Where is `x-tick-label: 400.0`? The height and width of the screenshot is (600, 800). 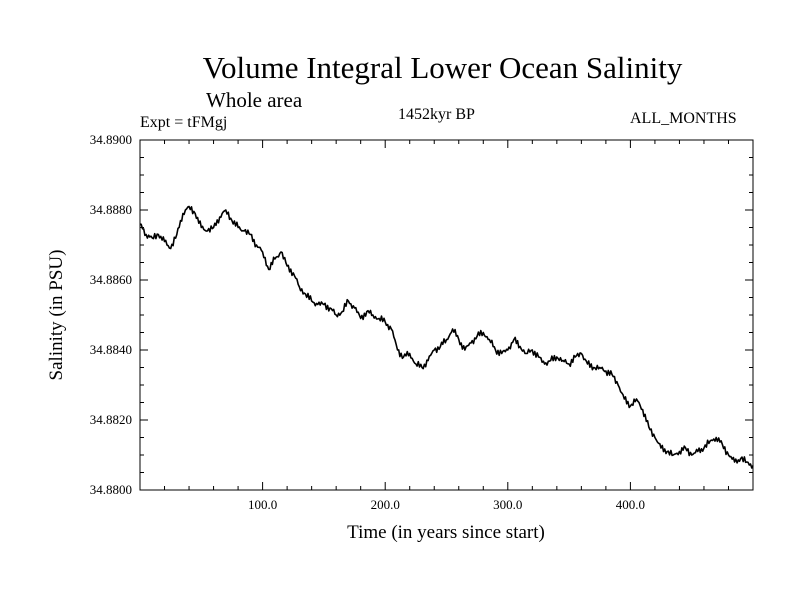
x-tick-label: 400.0 is located at coordinates (630, 504).